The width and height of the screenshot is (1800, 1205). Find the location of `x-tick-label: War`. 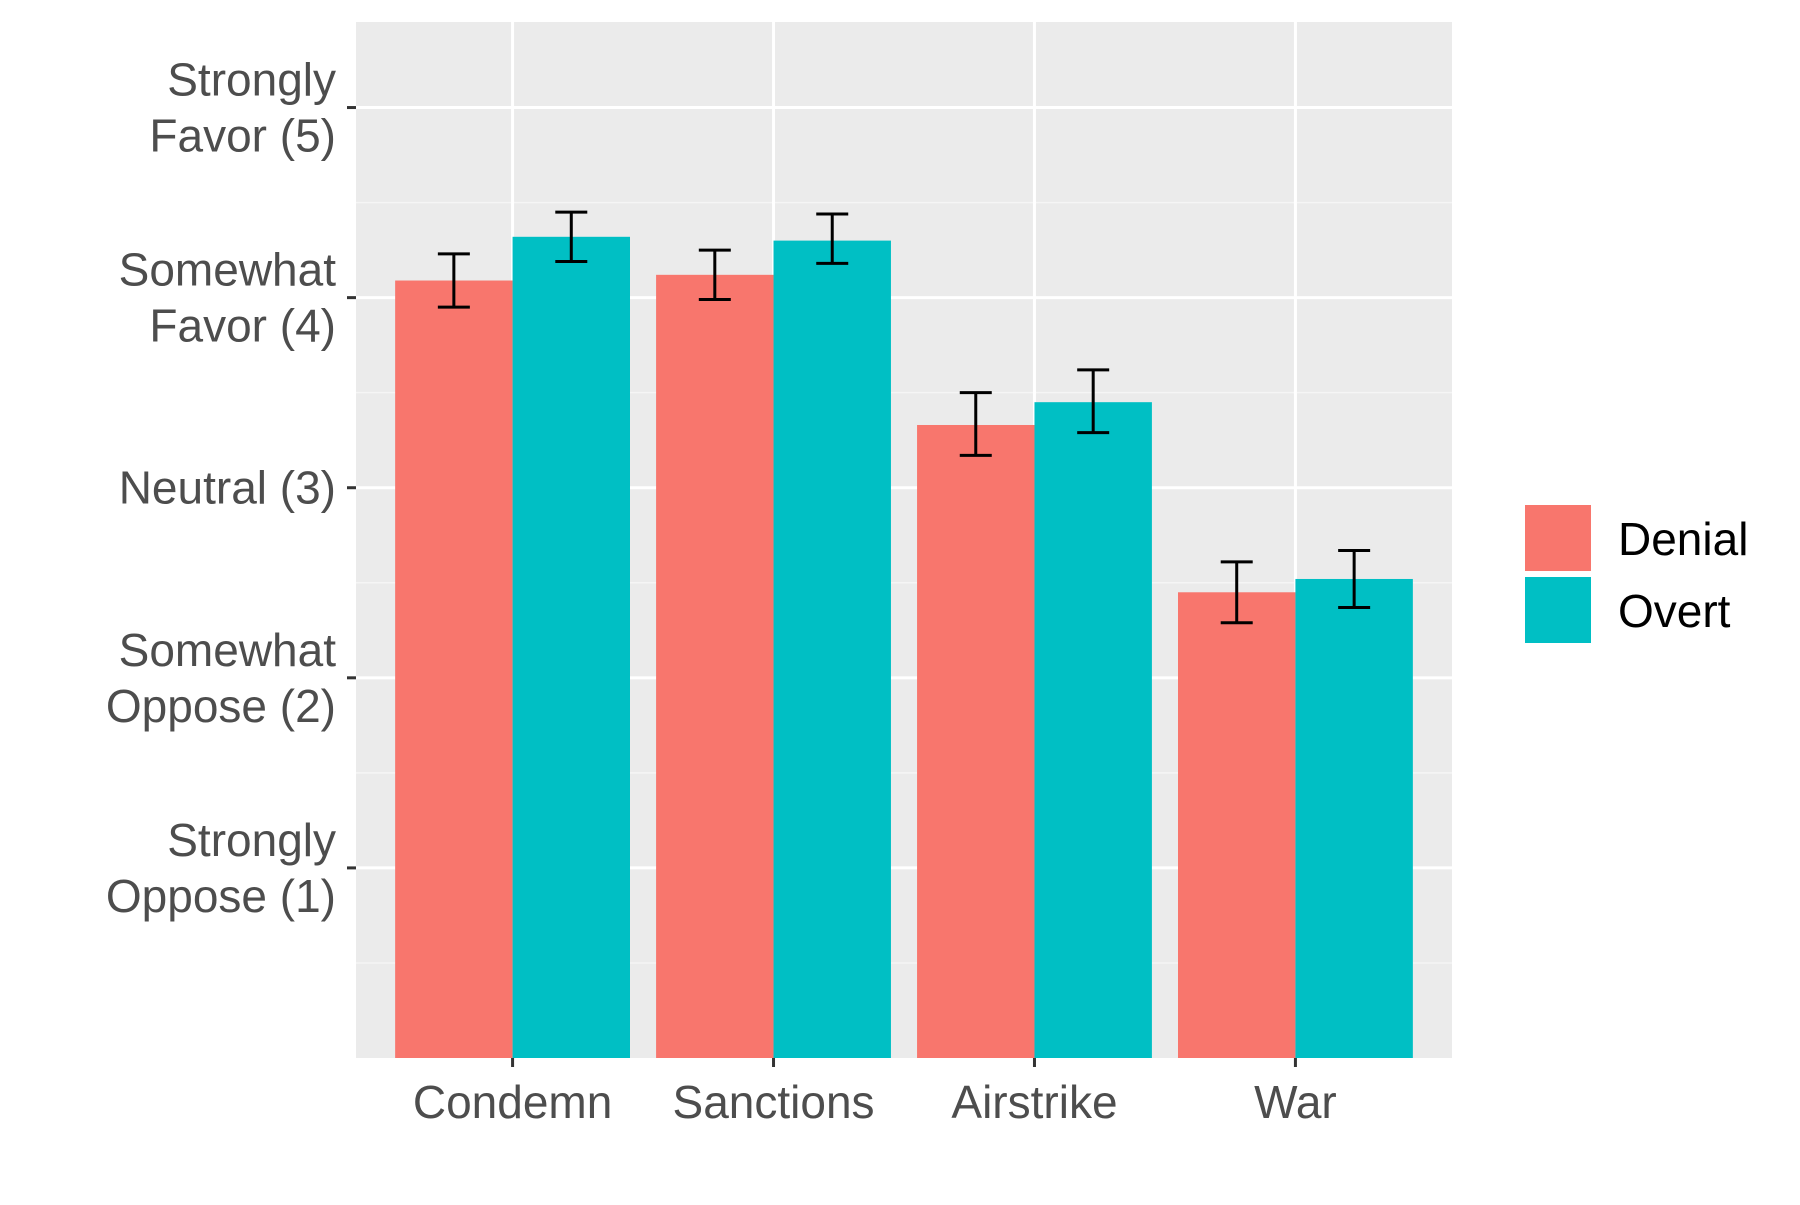

x-tick-label: War is located at coordinates (1295, 1102).